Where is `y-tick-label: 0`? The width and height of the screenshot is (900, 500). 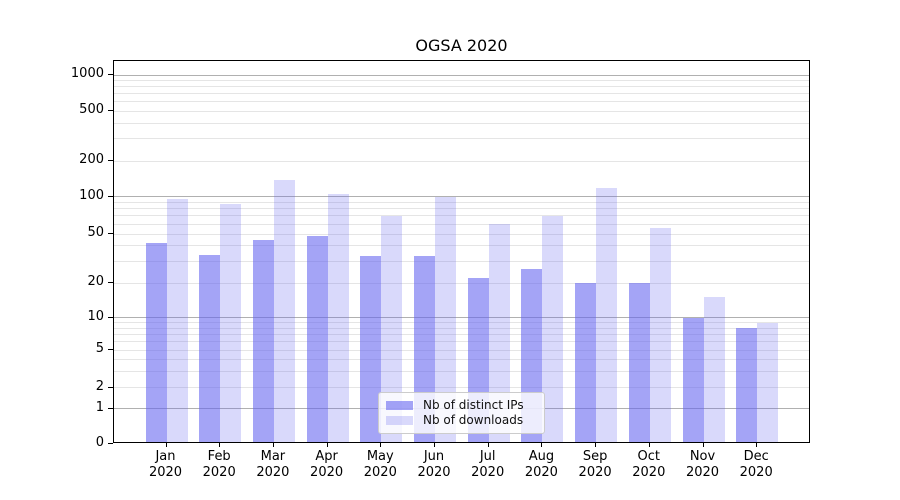
y-tick-label: 0 is located at coordinates (99, 442).